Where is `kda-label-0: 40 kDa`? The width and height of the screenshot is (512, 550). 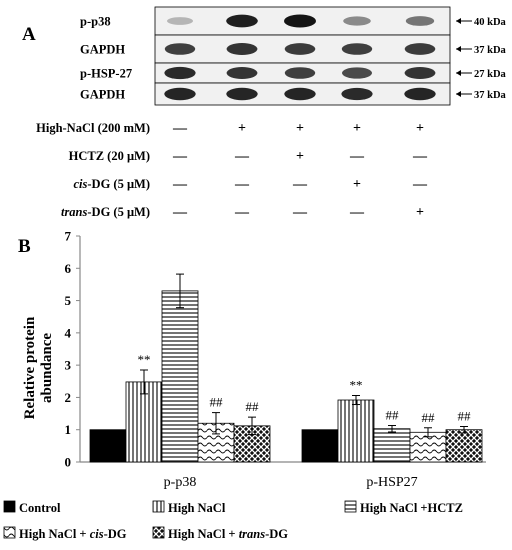
kda-label-0: 40 kDa is located at coordinates (490, 22).